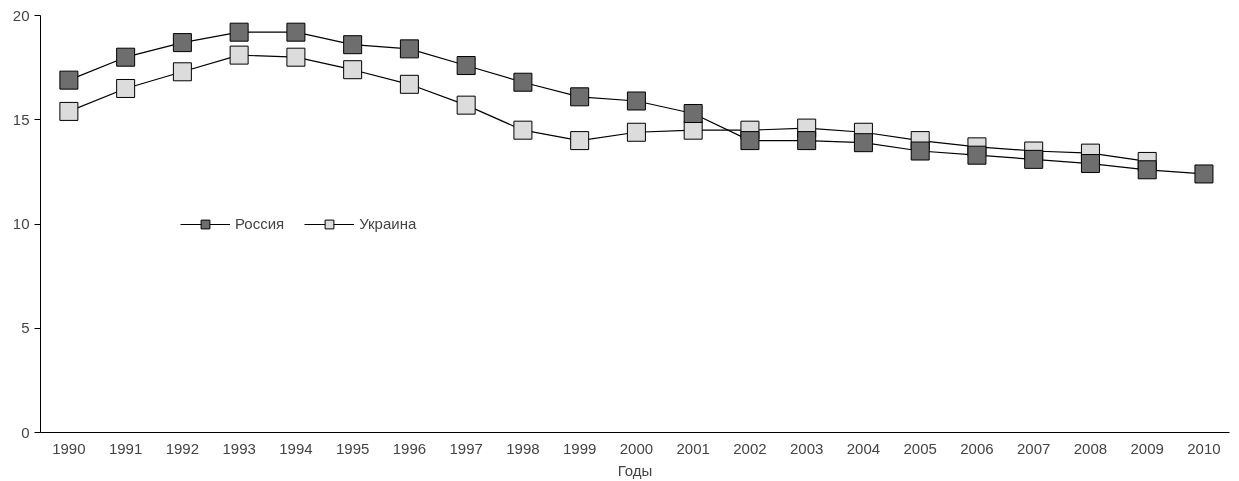  Describe the element at coordinates (296, 448) in the screenshot. I see `x-tick-label: 1994` at that location.